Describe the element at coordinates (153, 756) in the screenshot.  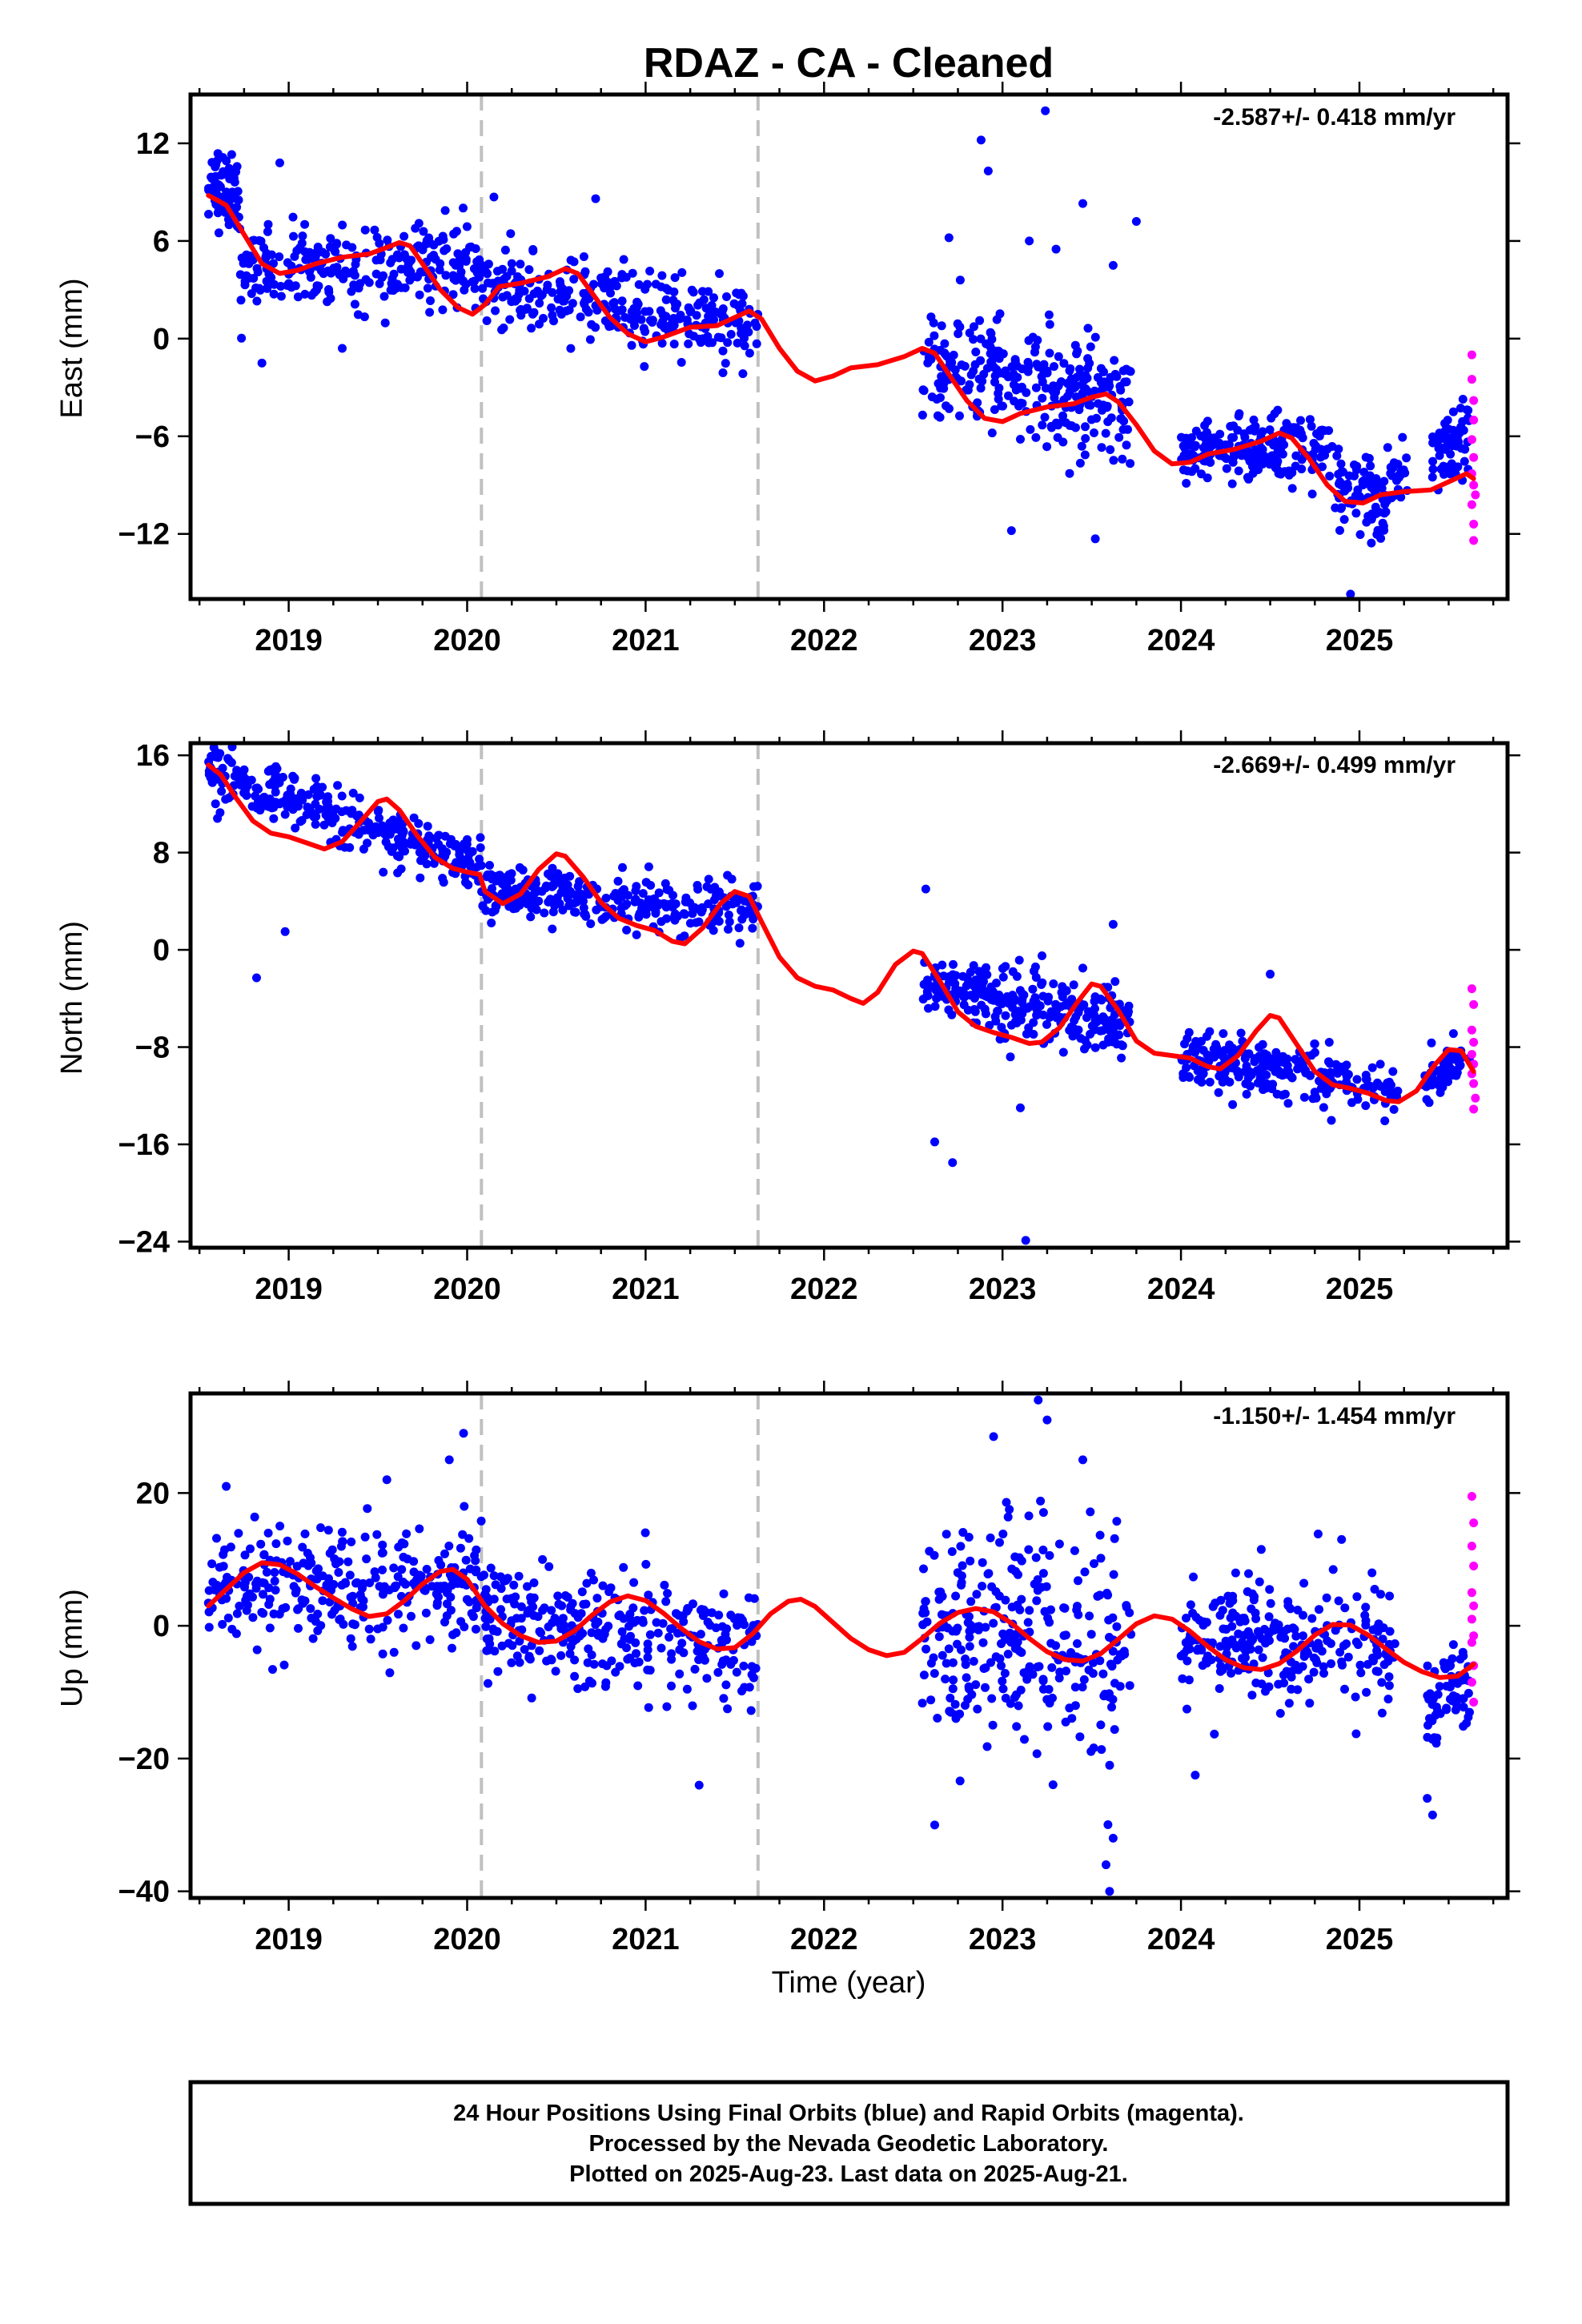
I see `north-y-tick-label: 16` at that location.